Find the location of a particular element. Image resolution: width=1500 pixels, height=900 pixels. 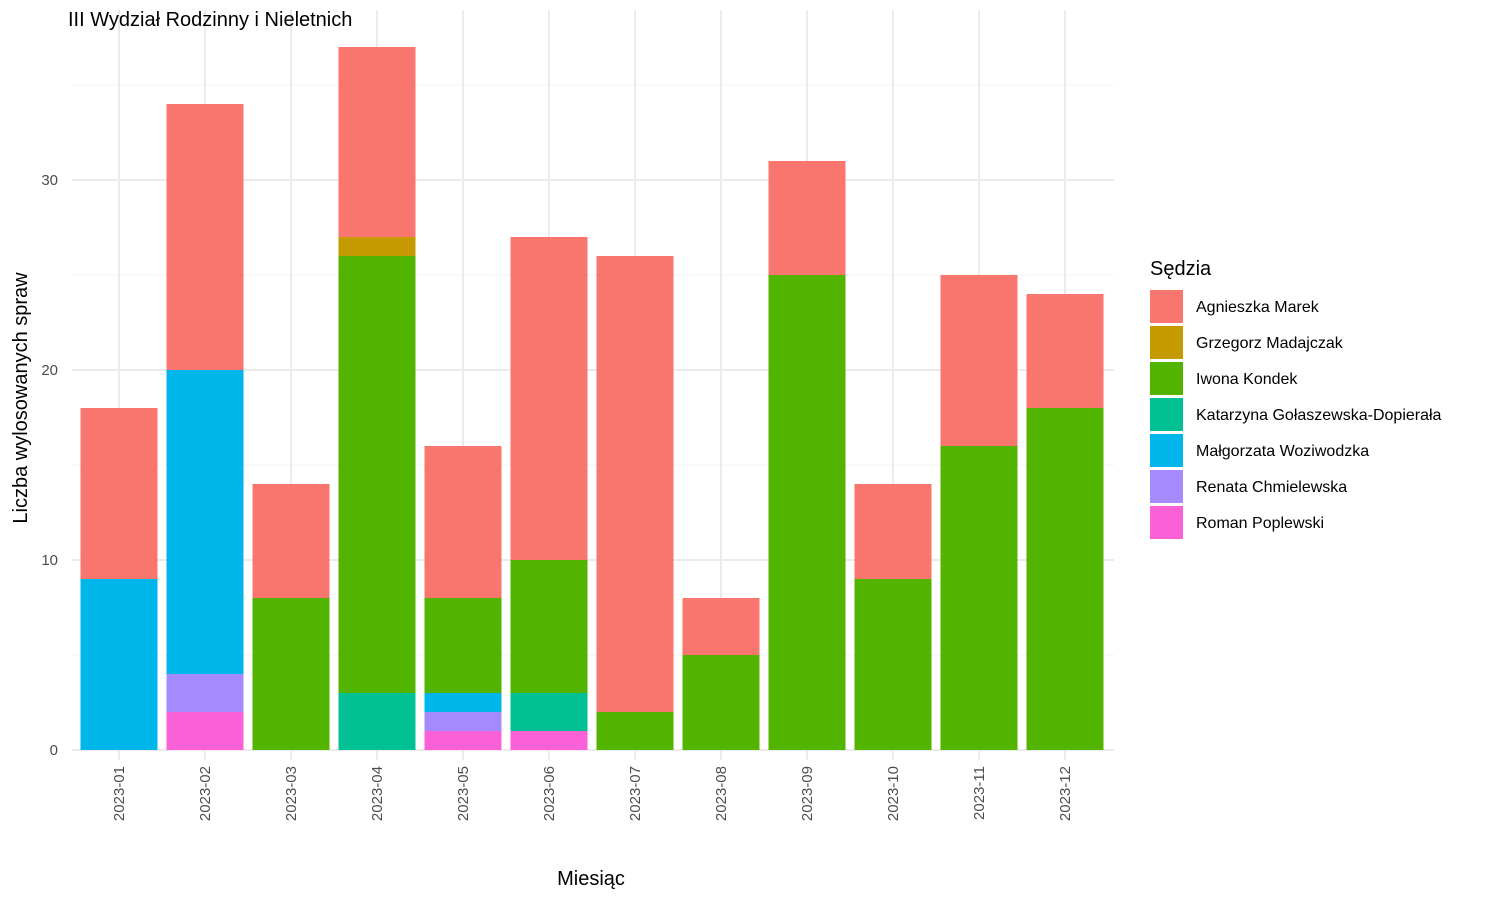

y-axis-ticks: 0 10 20 30 is located at coordinates (49, 465).